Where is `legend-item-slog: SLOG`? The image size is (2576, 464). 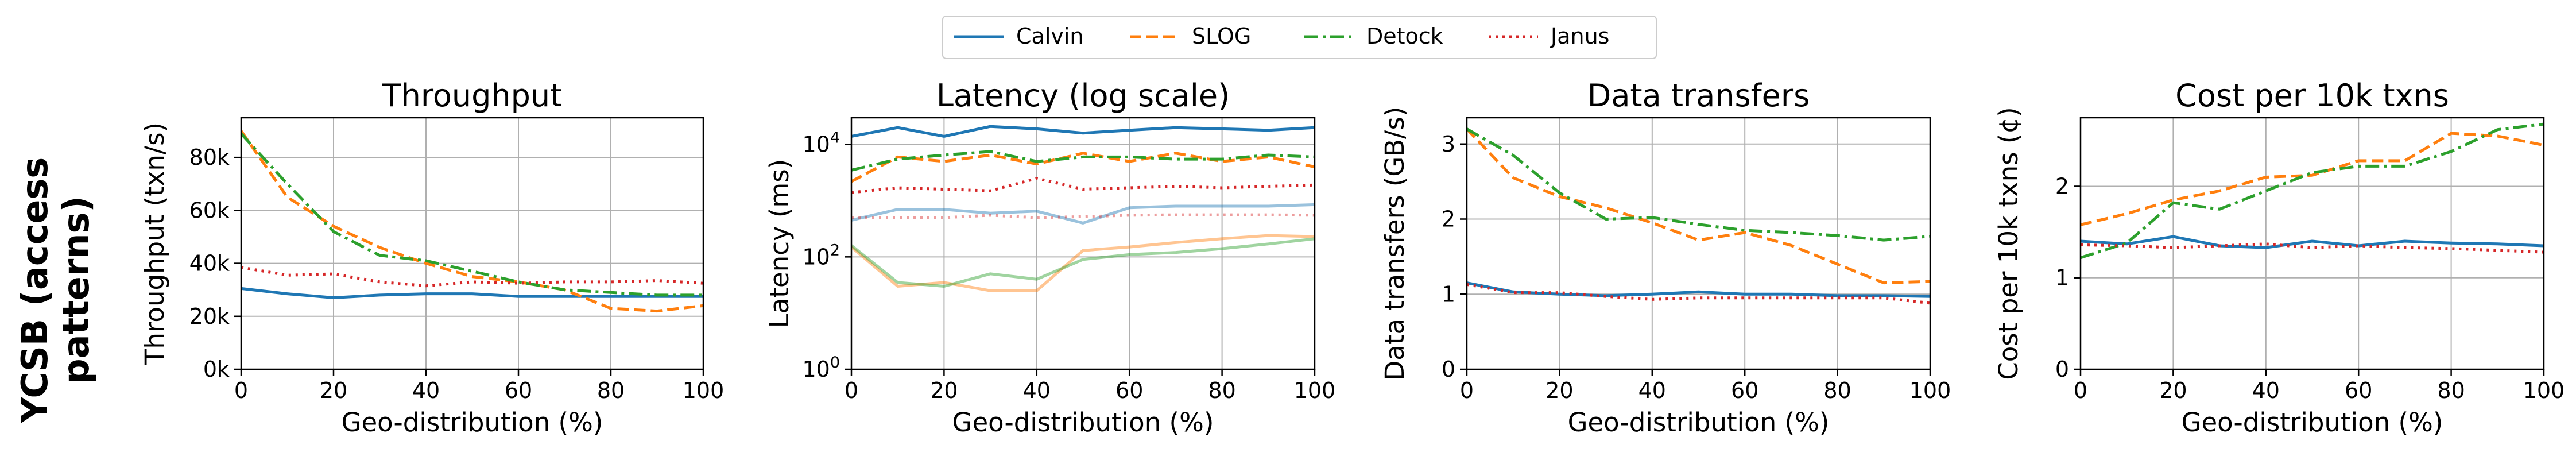 legend-item-slog: SLOG is located at coordinates (1191, 36).